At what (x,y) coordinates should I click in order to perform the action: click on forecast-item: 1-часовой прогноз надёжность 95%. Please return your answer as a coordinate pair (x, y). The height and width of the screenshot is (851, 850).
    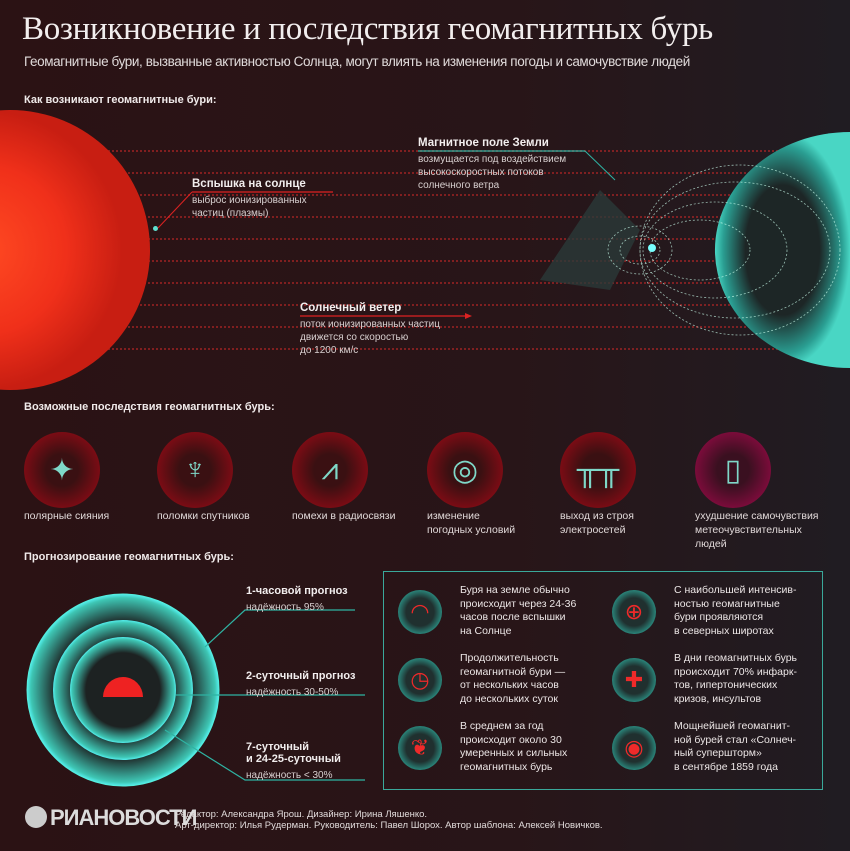
    Looking at the image, I should click on (297, 599).